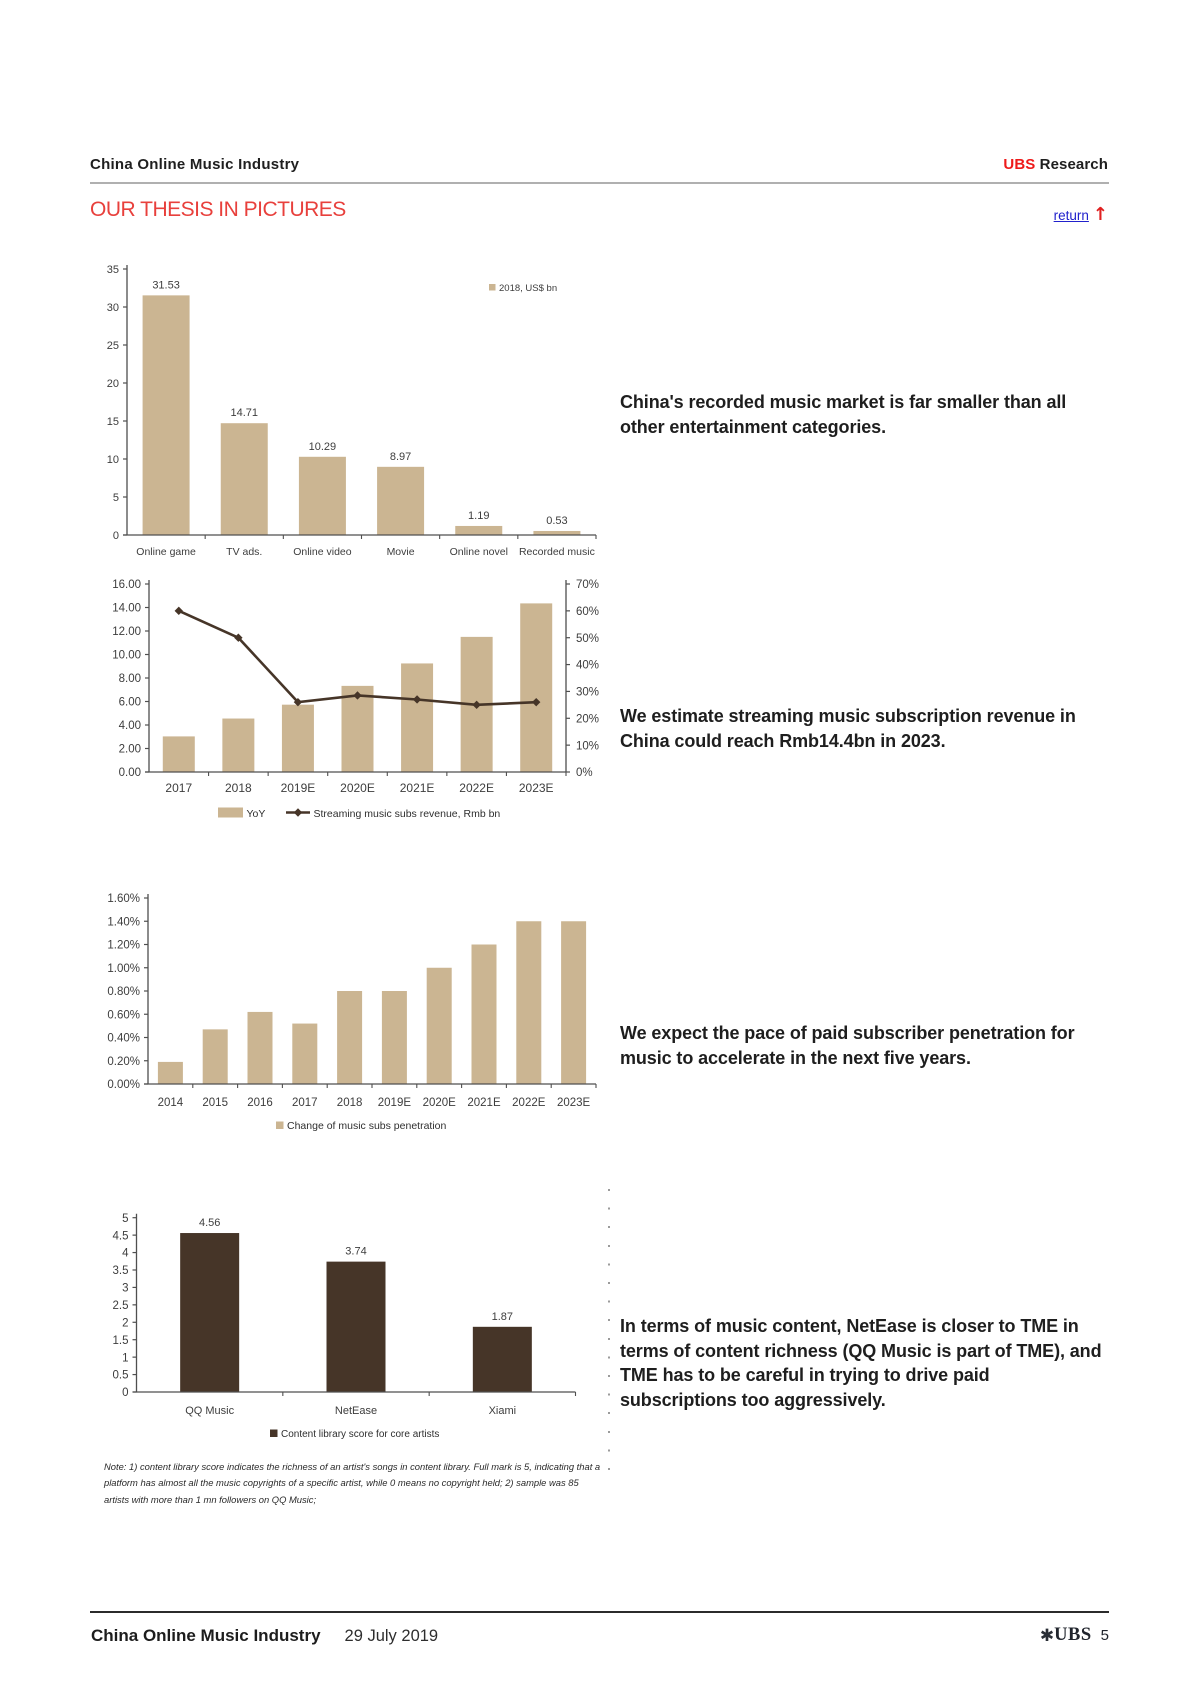  Describe the element at coordinates (125, 1289) in the screenshot. I see `y-tick-label: 3` at that location.